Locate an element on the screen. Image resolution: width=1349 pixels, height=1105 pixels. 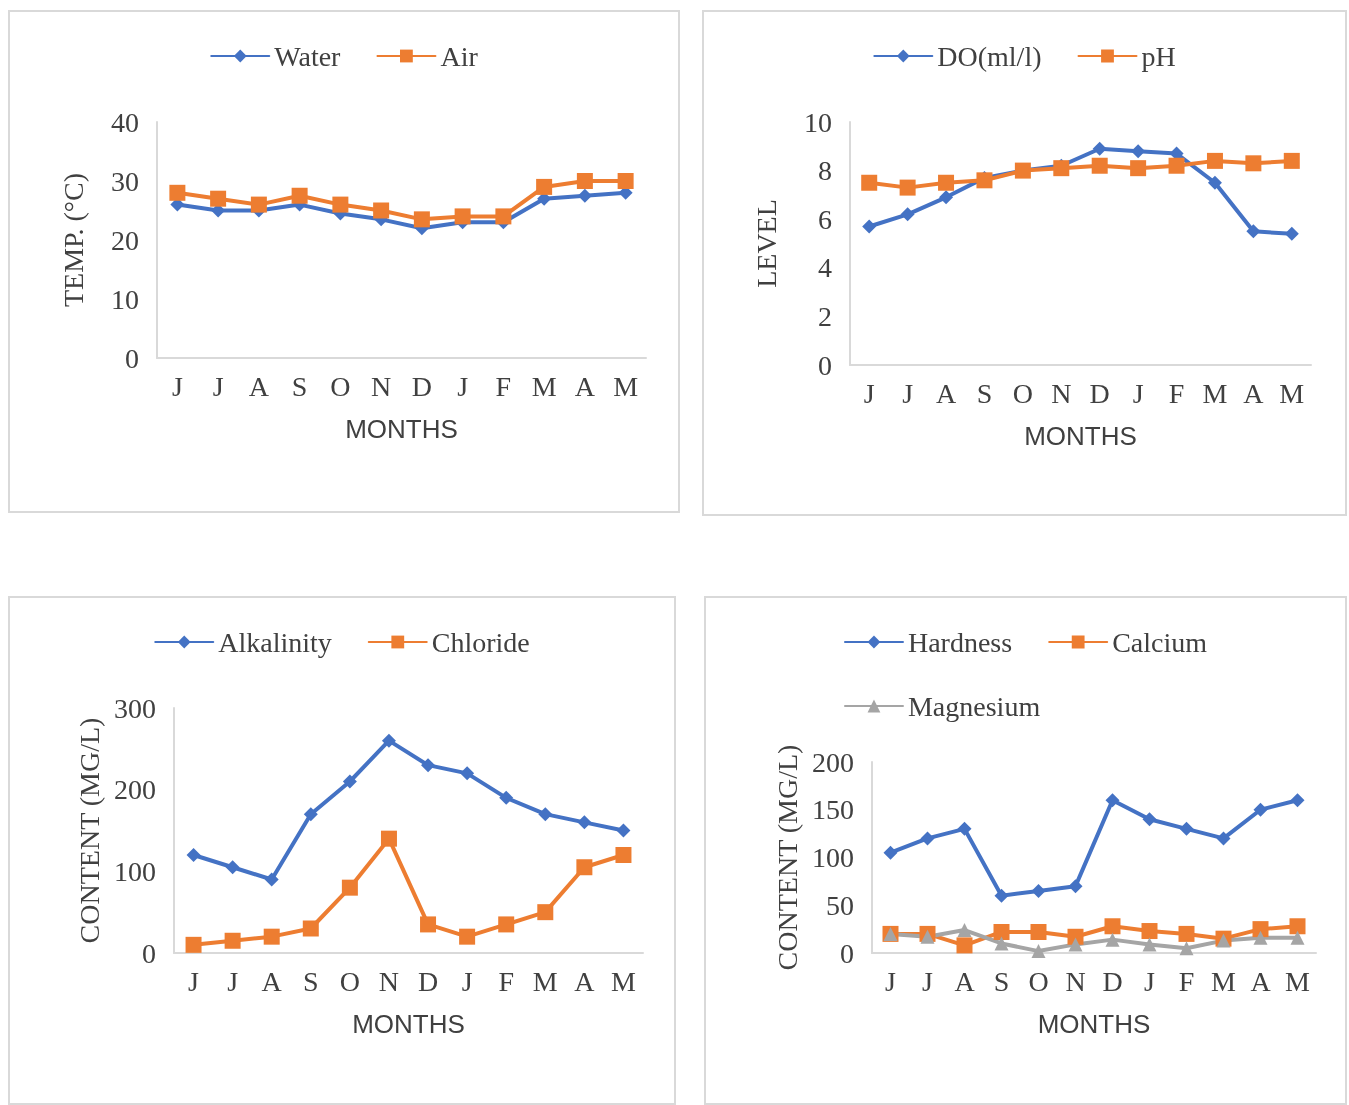
y-tick-label: 150 is located at coordinates (833, 810).